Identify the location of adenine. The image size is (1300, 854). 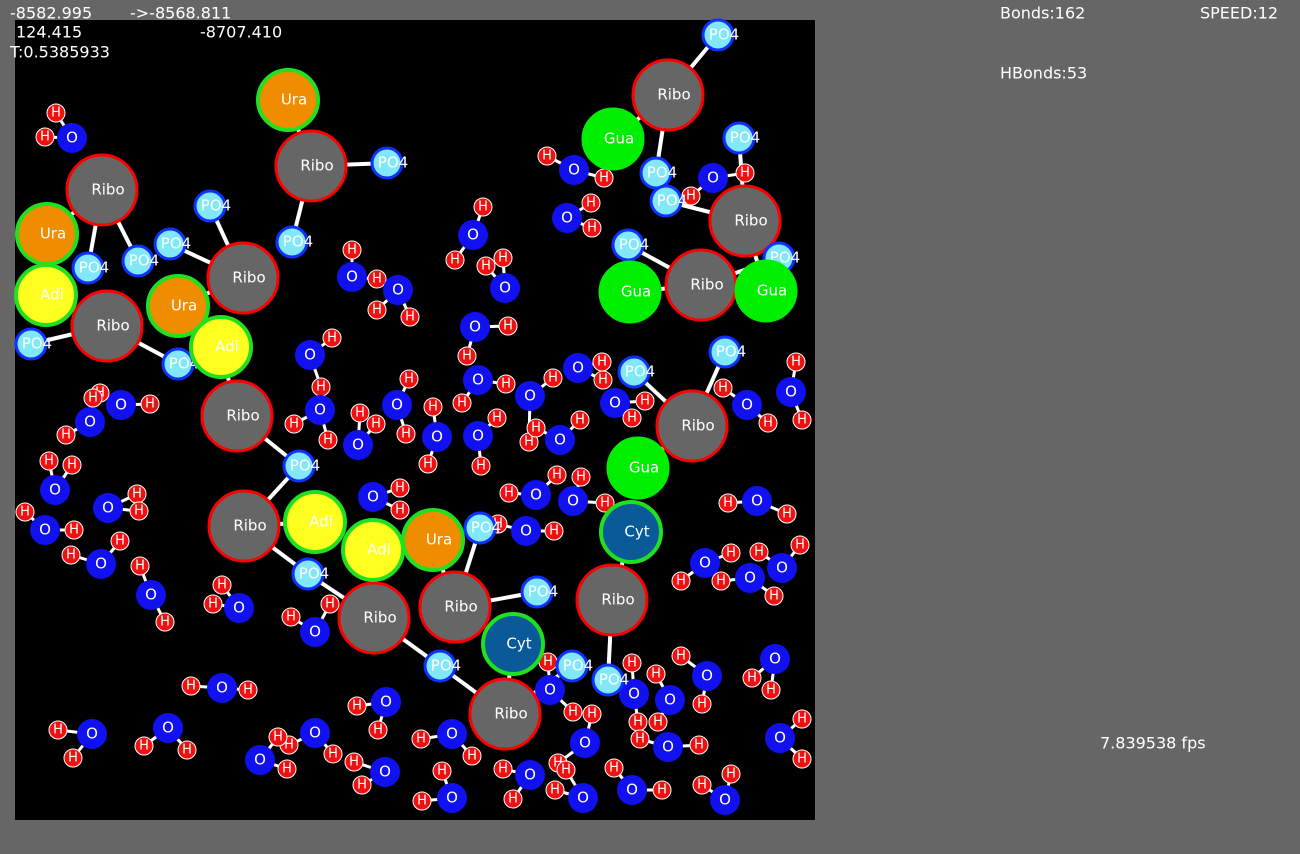
(221, 347).